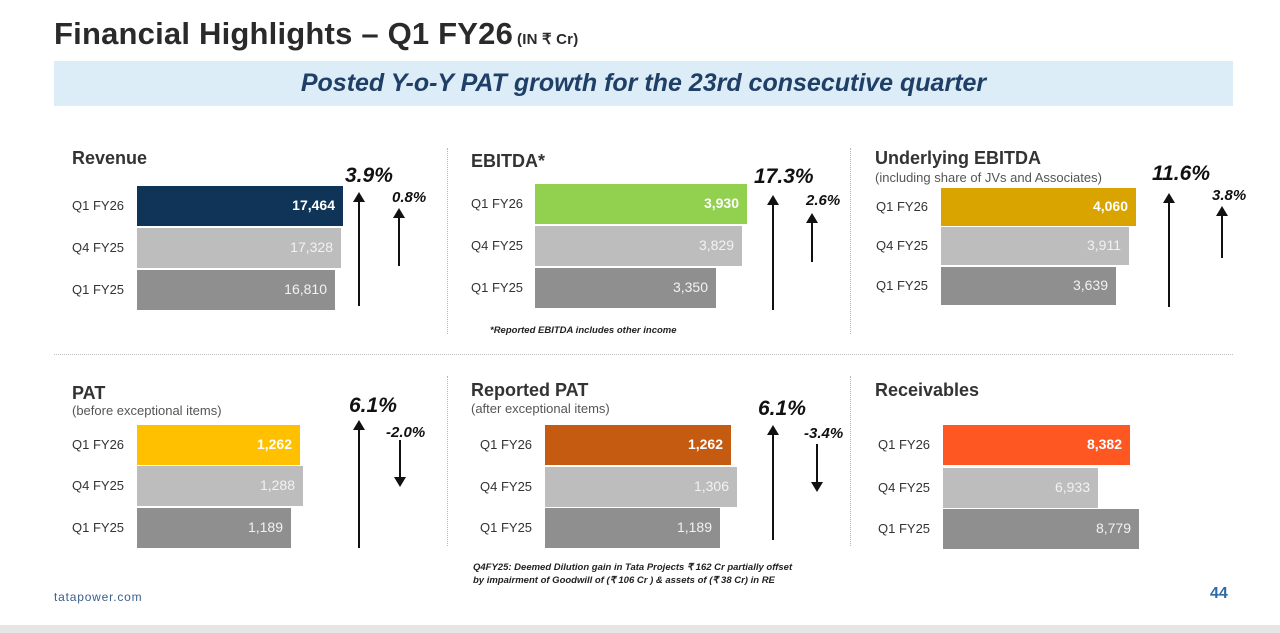 The image size is (1280, 633). What do you see at coordinates (1222, 211) in the screenshot?
I see `underlying-ebitda-qoq-arrow-icon-head` at bounding box center [1222, 211].